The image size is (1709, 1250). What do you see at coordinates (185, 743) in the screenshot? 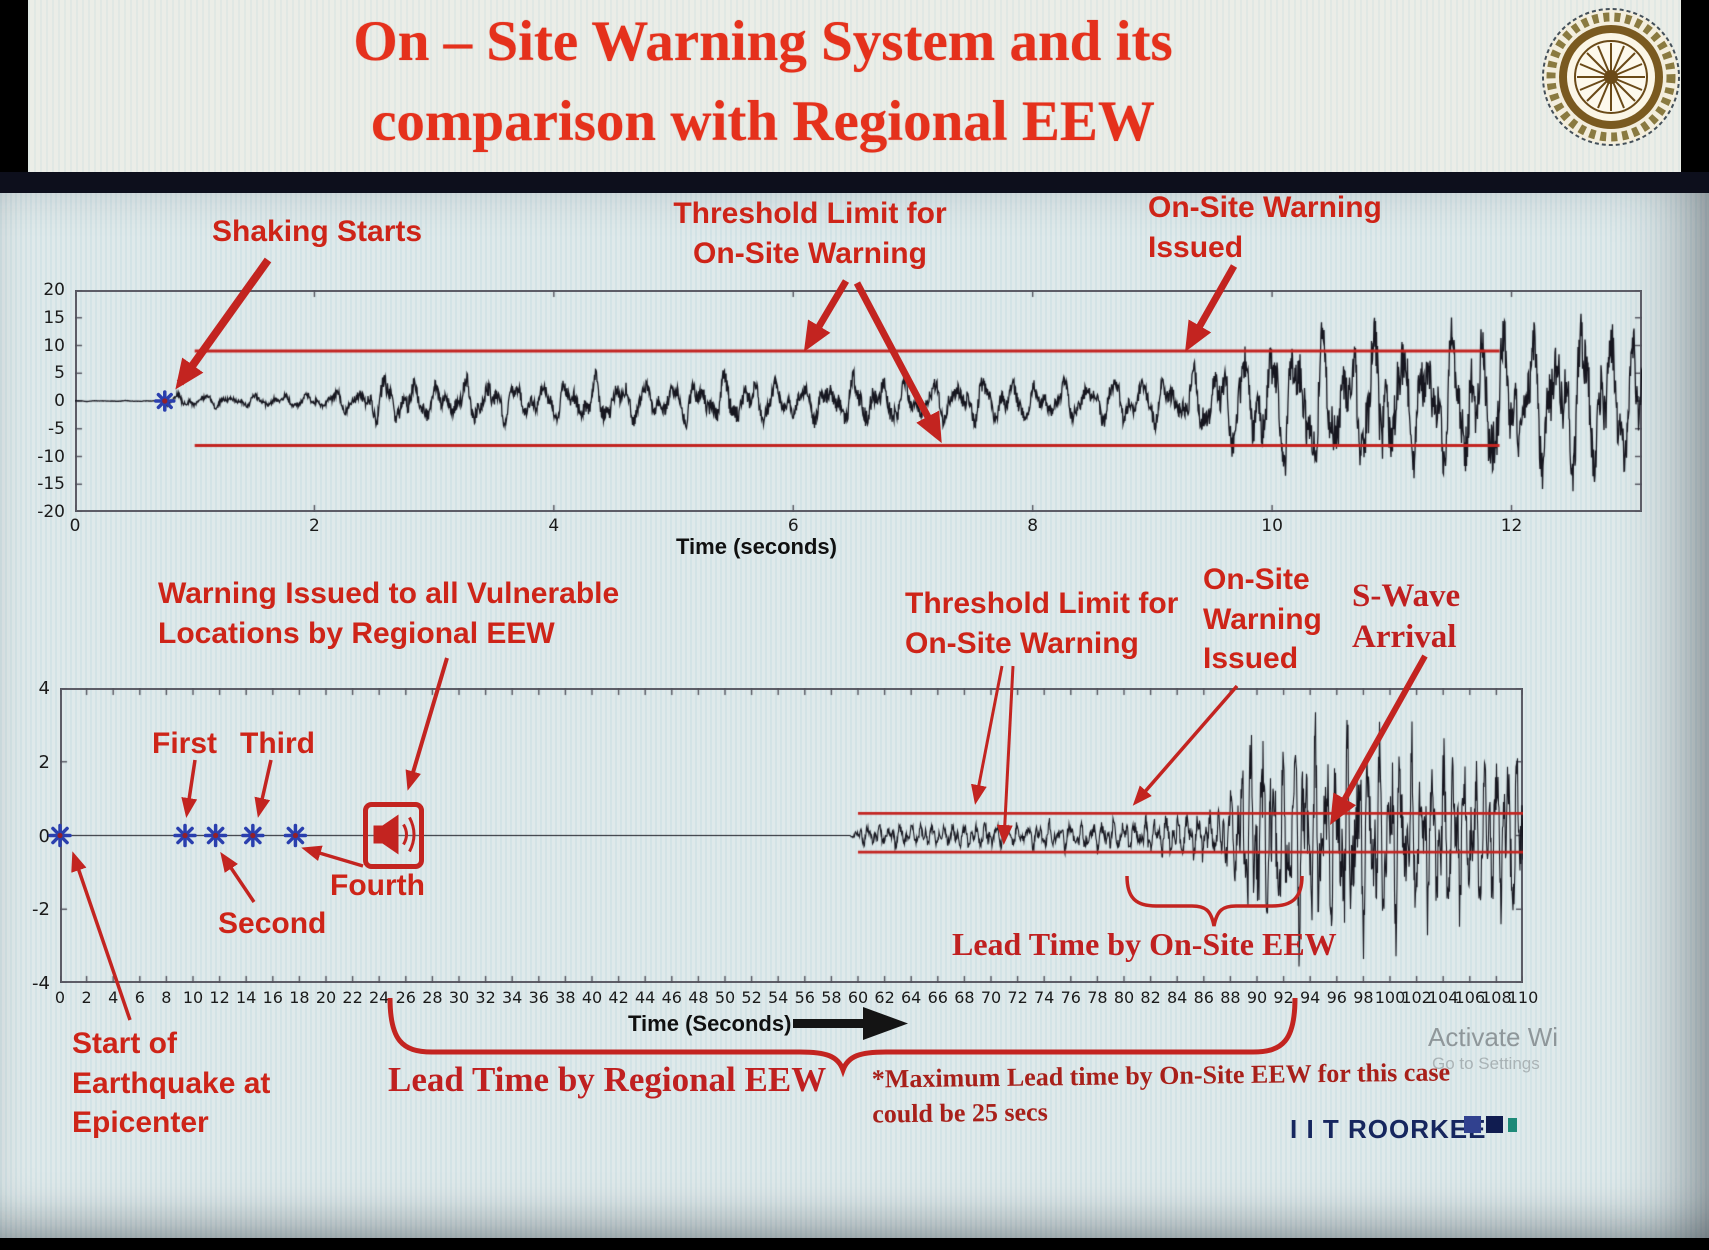
I see `first-detection-label: First` at bounding box center [185, 743].